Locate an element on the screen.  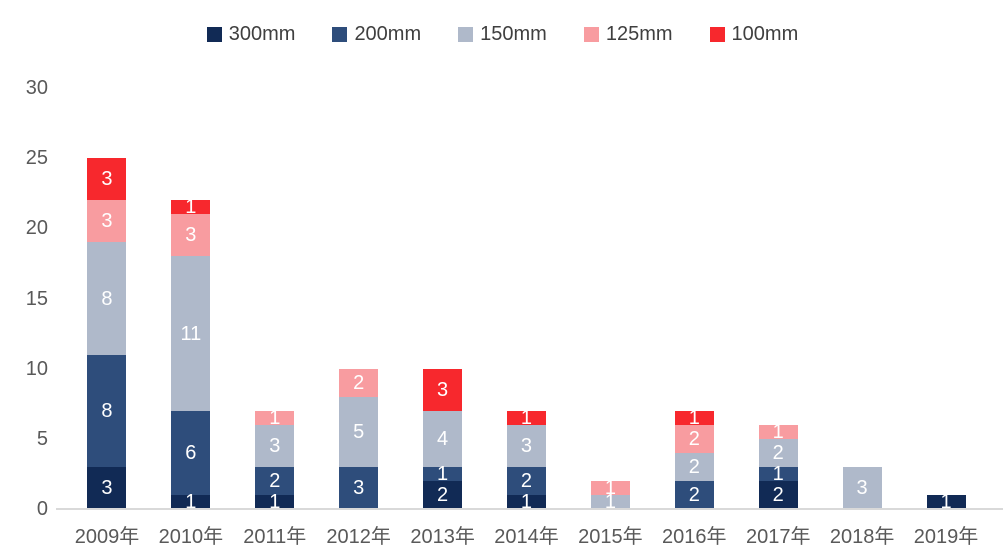
y-axis-tick-label: 5 is located at coordinates (42, 438).